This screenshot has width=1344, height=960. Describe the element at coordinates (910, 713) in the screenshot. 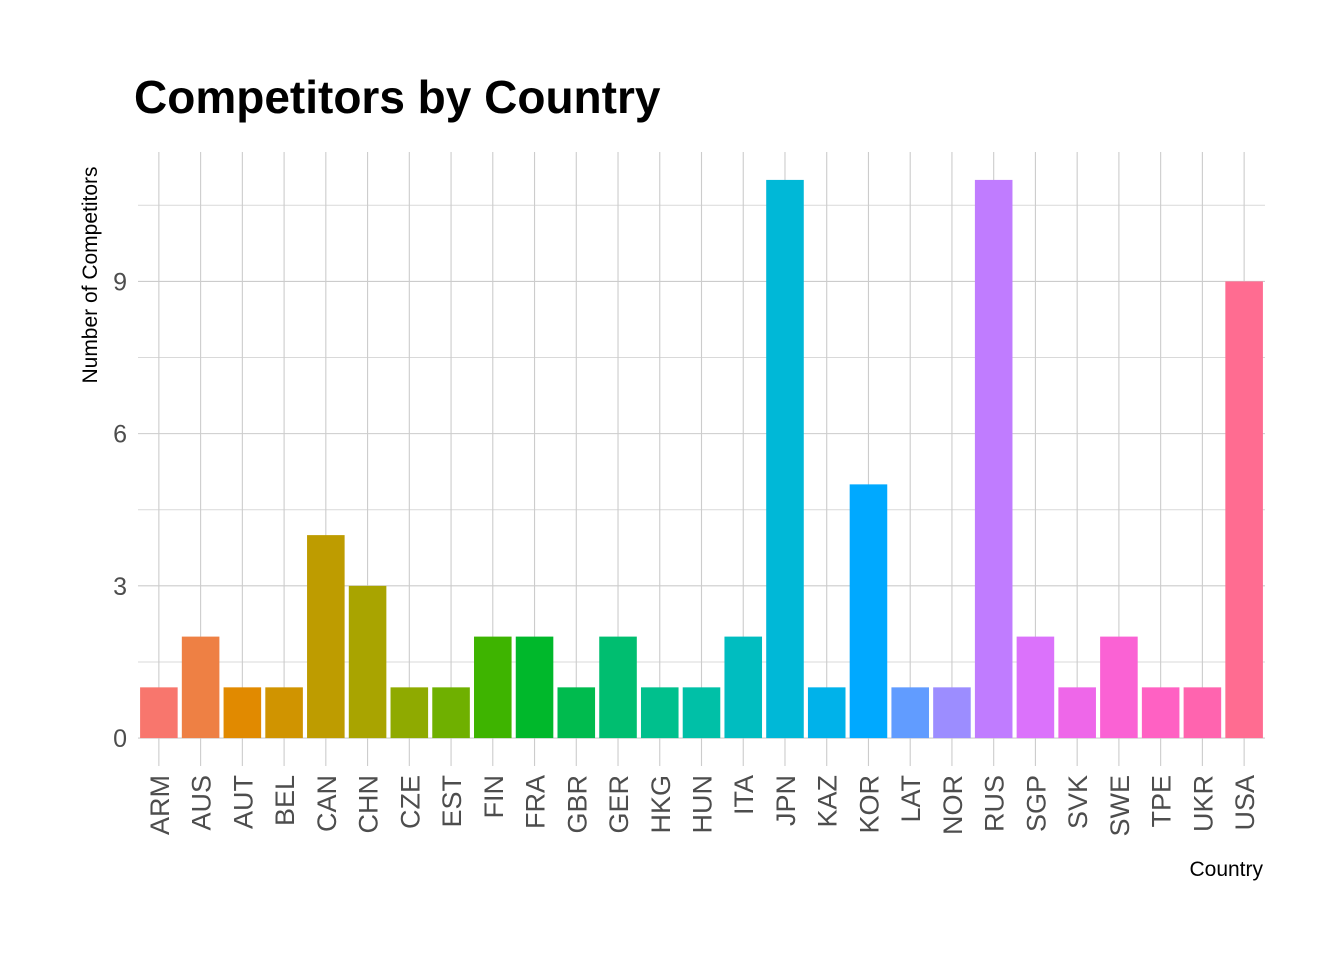

I see `bar-lat` at that location.